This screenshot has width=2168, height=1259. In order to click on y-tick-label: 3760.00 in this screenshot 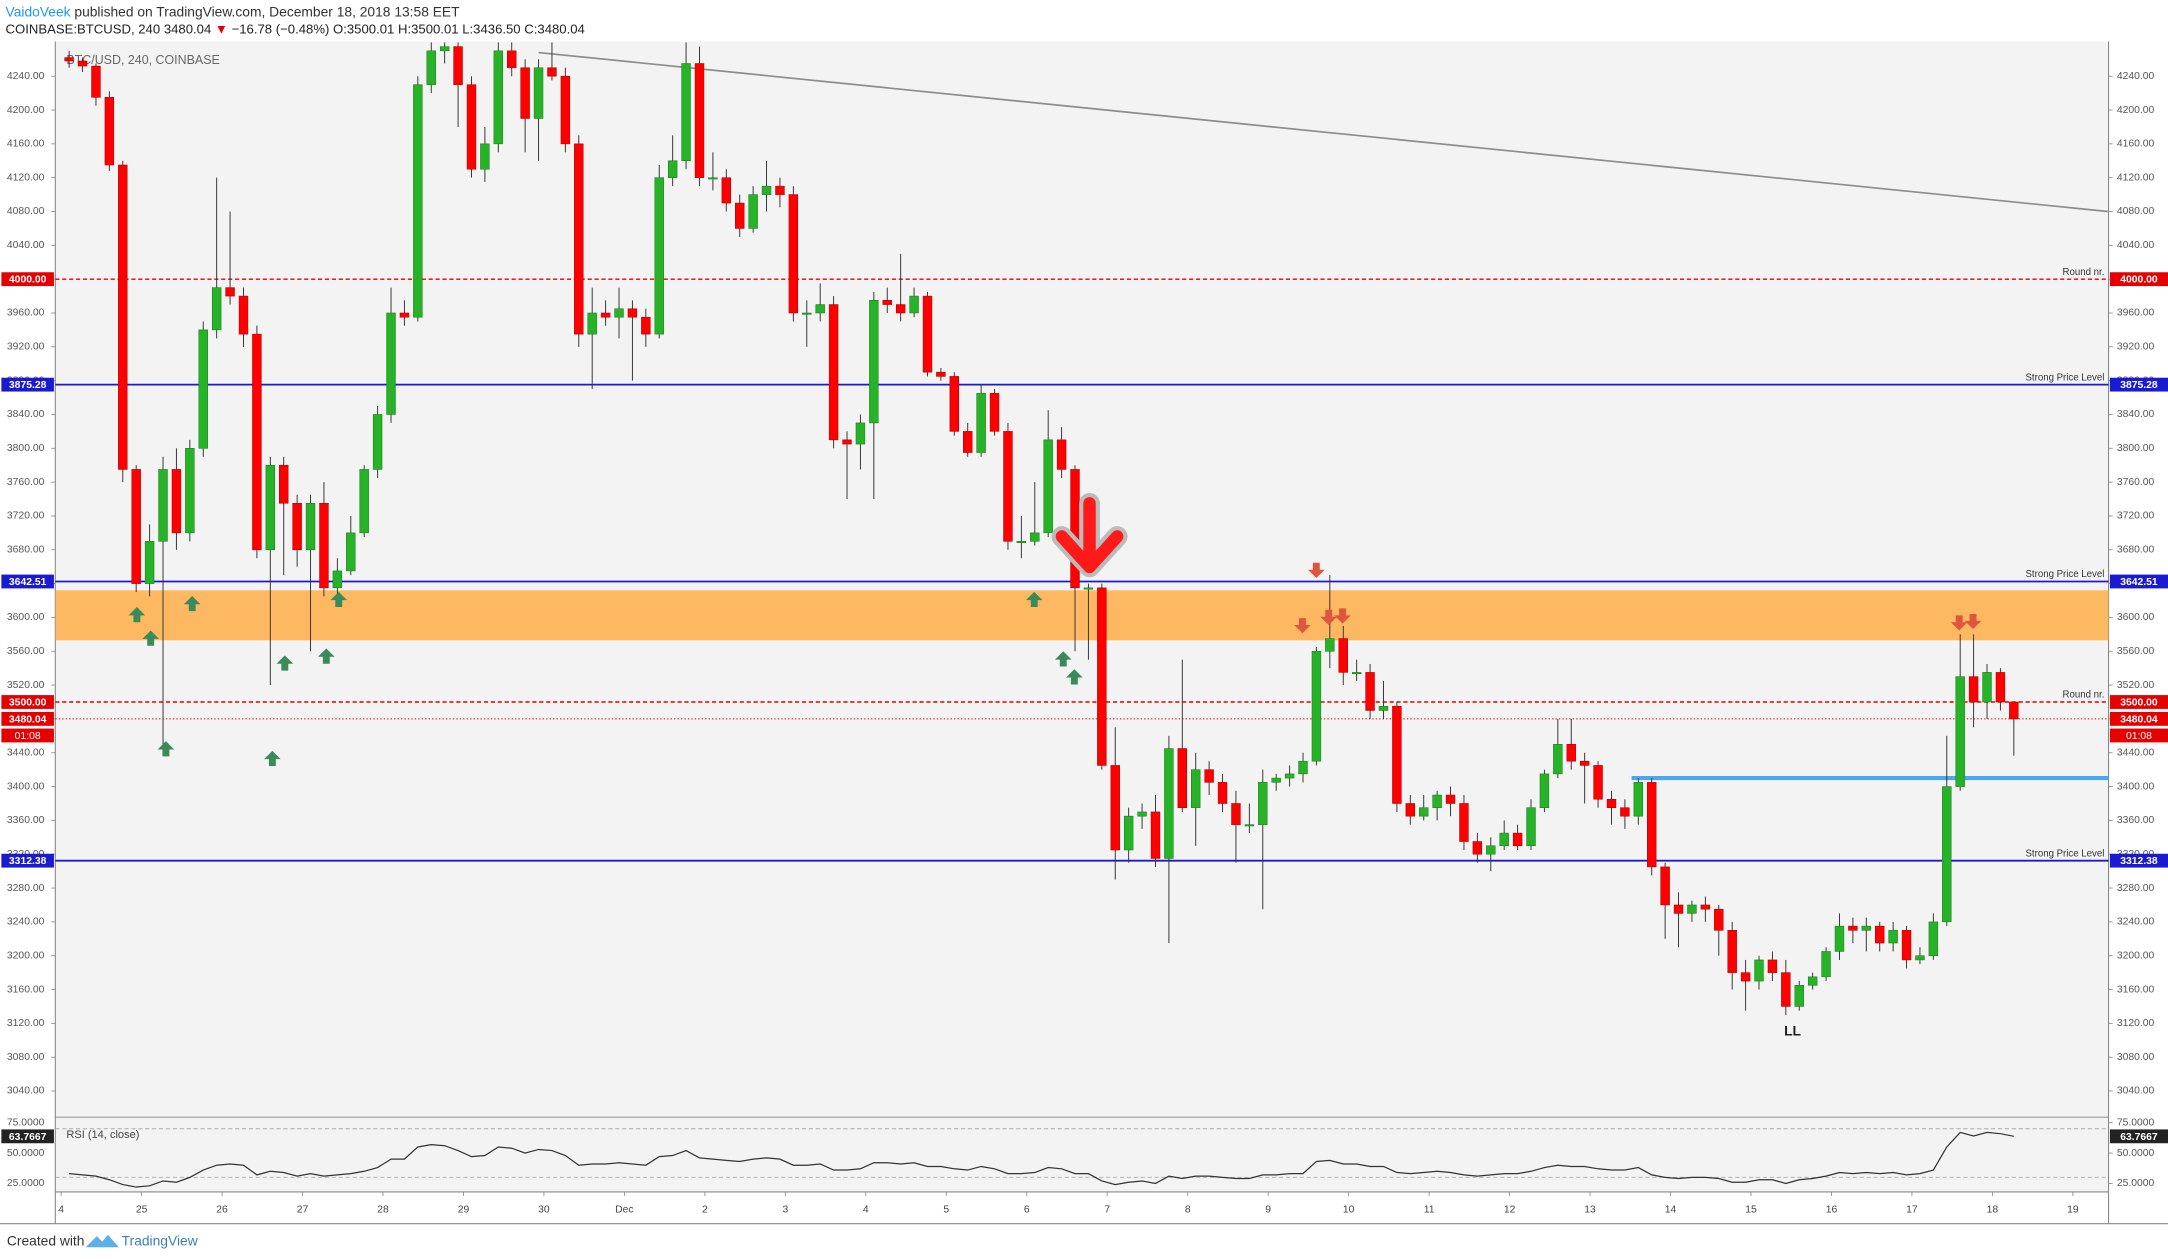, I will do `click(26, 482)`.